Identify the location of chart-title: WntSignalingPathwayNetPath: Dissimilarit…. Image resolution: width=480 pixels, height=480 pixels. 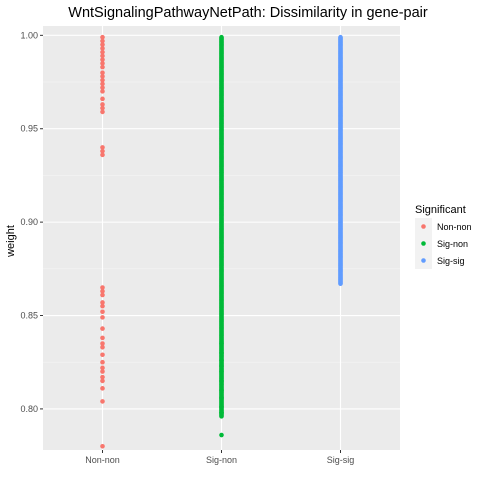
(248, 13).